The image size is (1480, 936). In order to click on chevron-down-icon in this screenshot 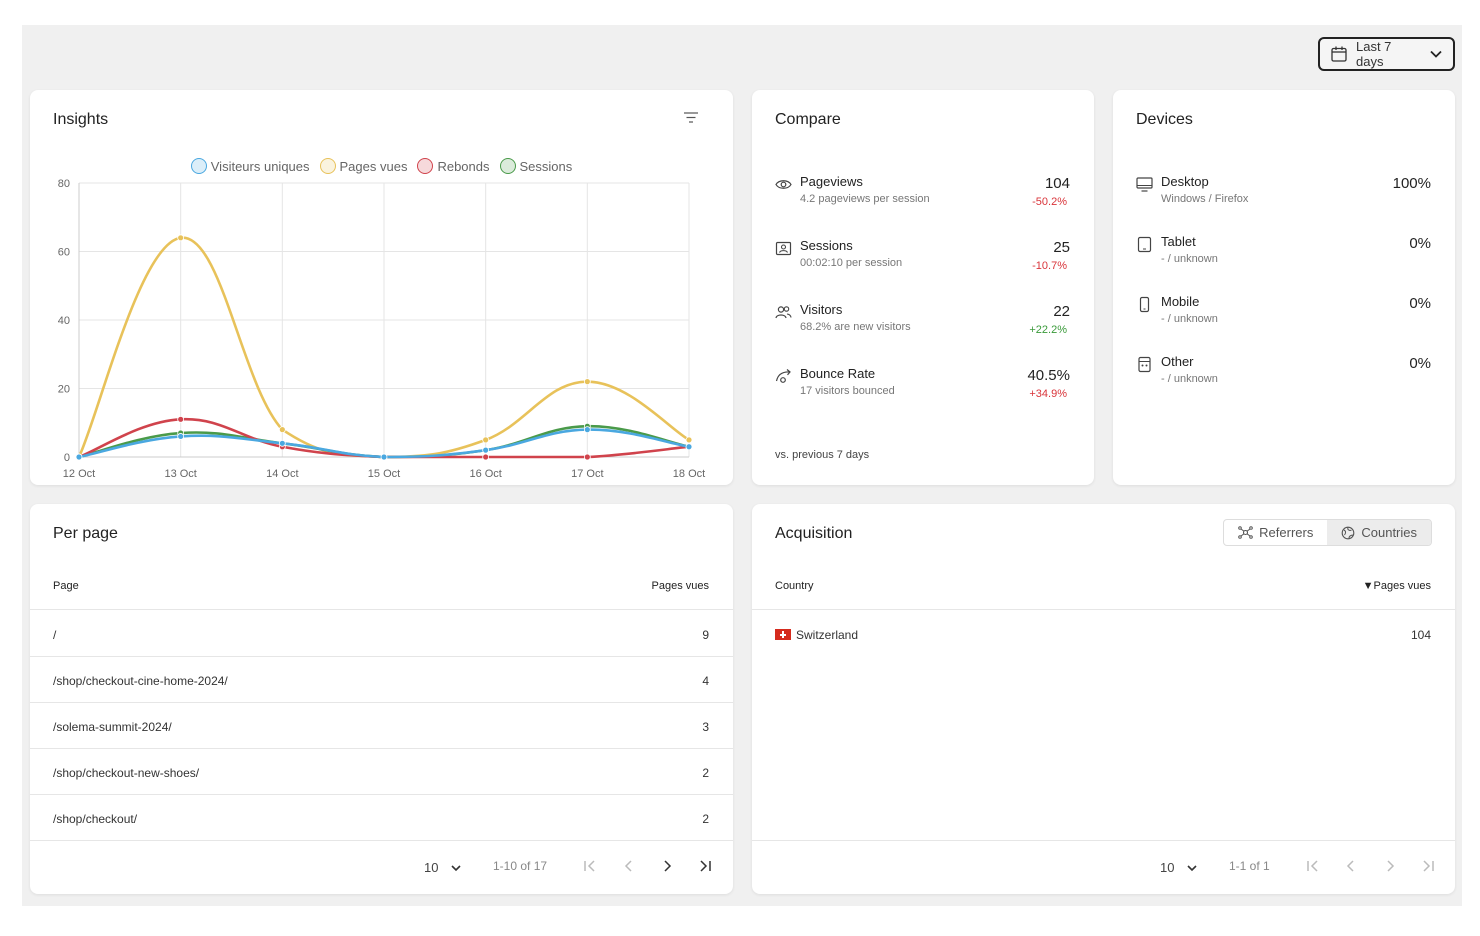, I will do `click(1436, 54)`.